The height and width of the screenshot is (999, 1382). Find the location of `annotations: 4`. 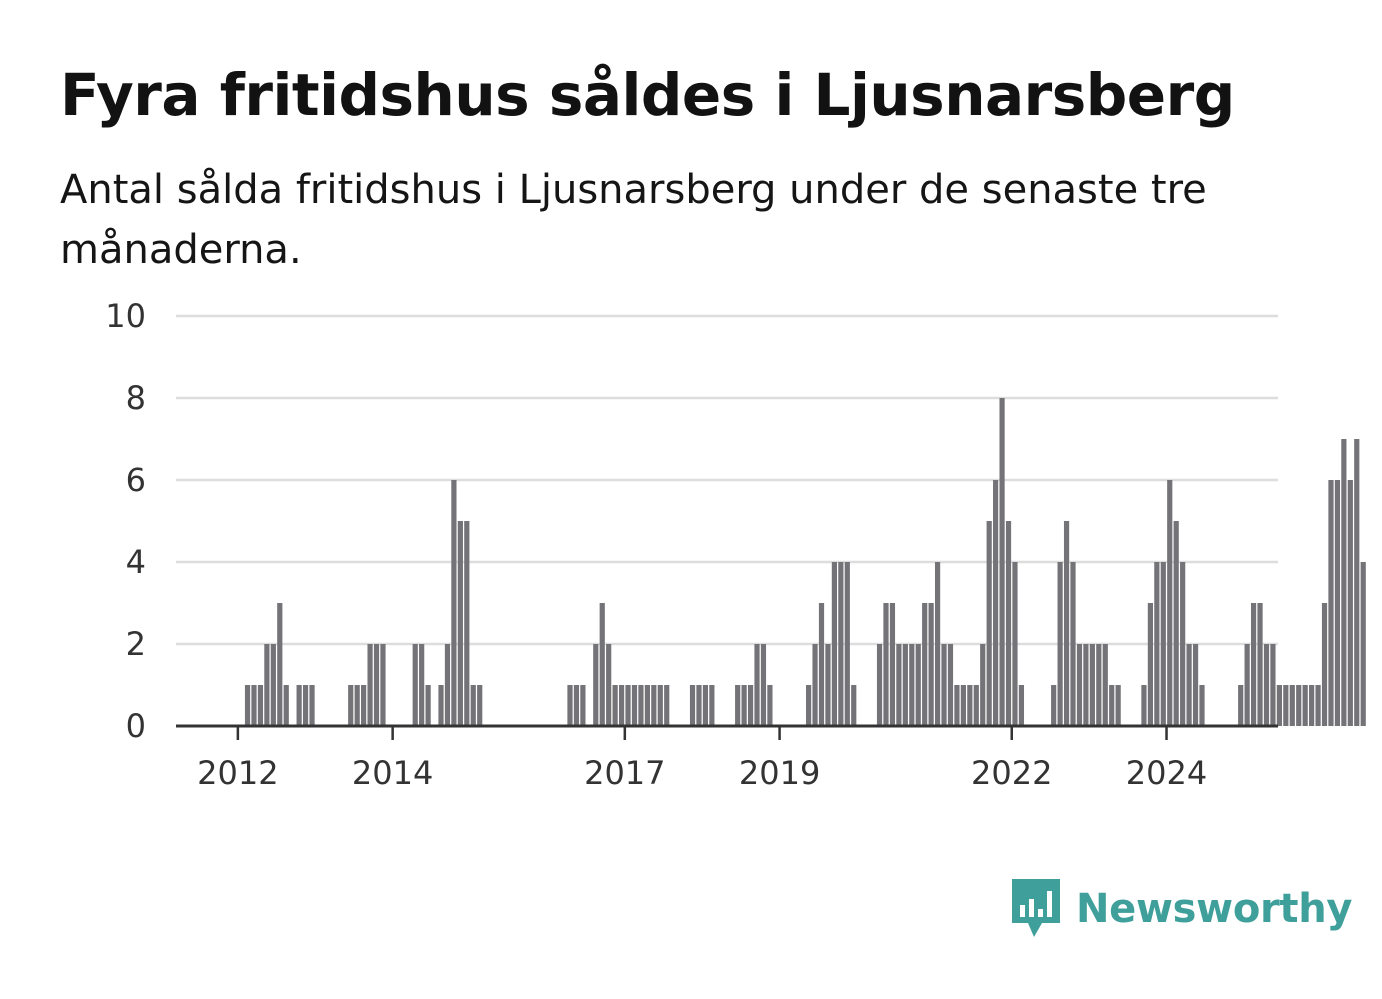

annotations: 4 is located at coordinates (1378, 6).